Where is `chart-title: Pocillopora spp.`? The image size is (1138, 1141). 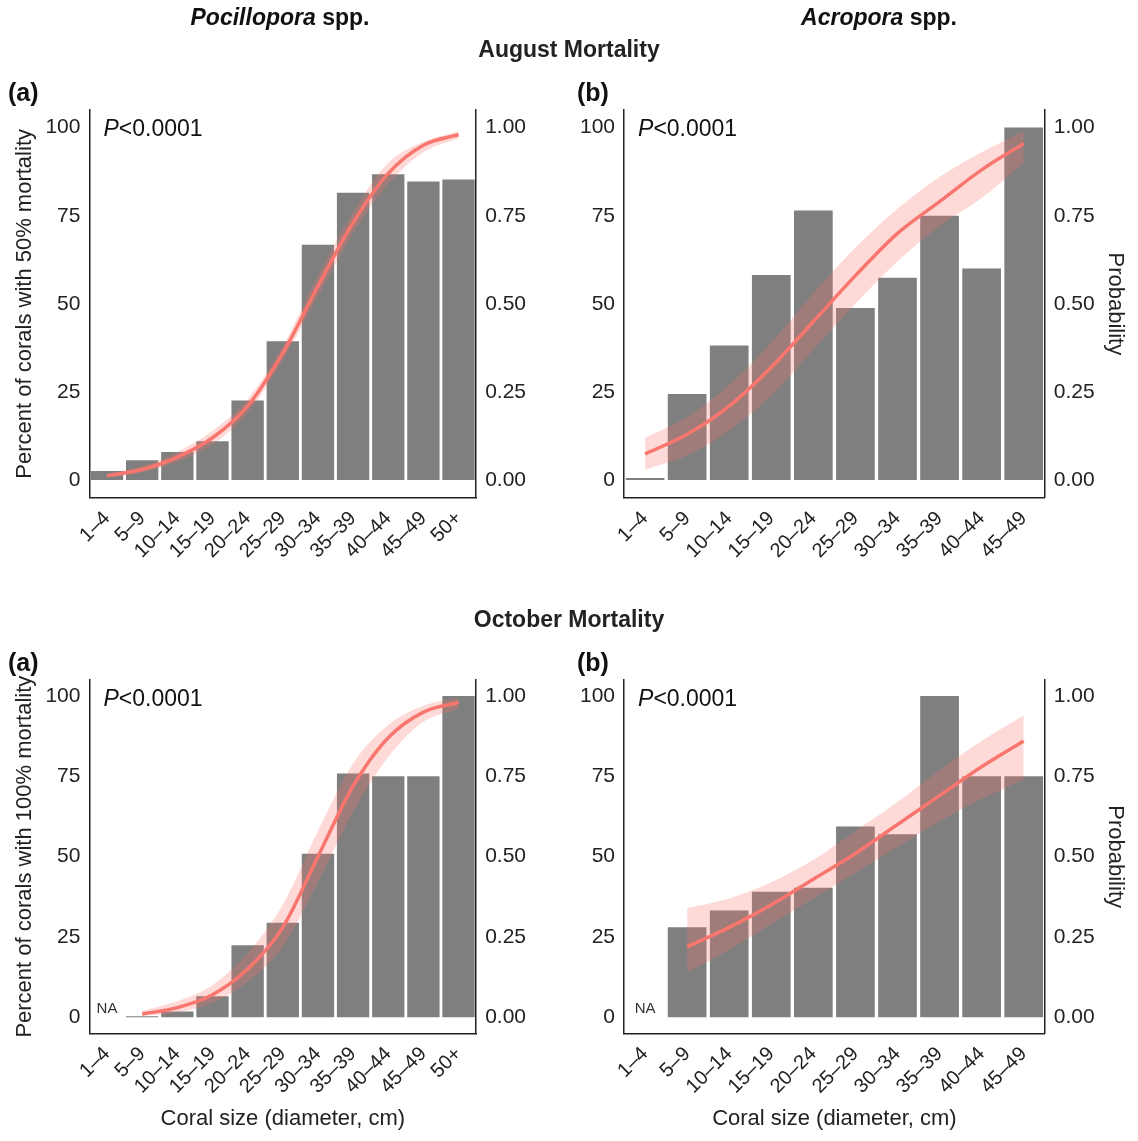
chart-title: Pocillopora spp. is located at coordinates (280, 17).